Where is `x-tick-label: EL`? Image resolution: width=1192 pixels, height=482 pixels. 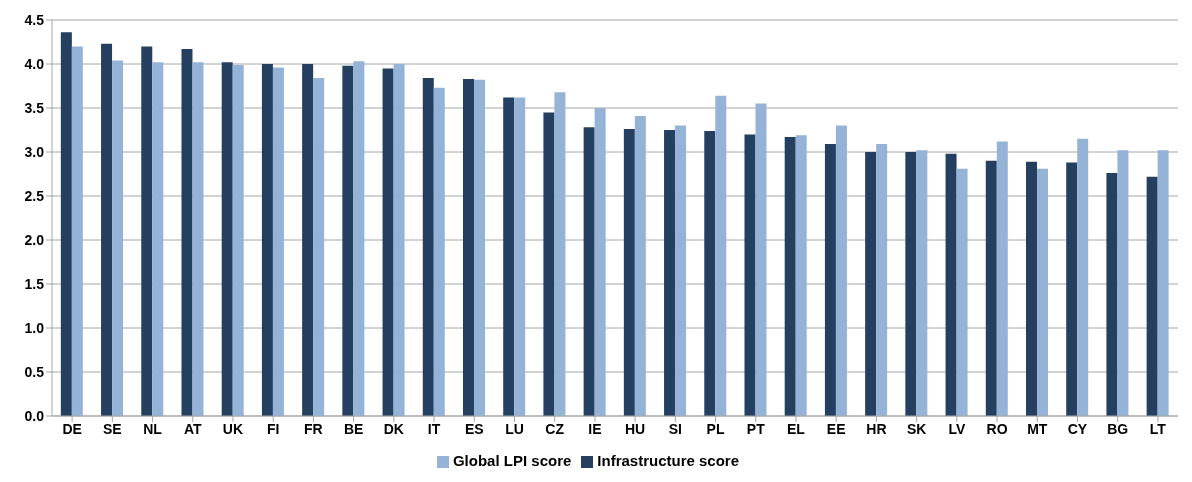
x-tick-label: EL is located at coordinates (796, 428).